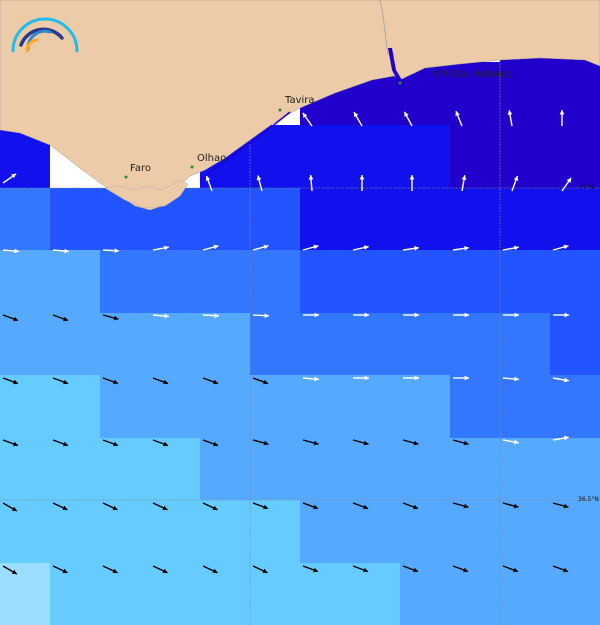 The height and width of the screenshot is (625, 600). Describe the element at coordinates (146, 194) in the screenshot. I see `faro-islands` at that location.